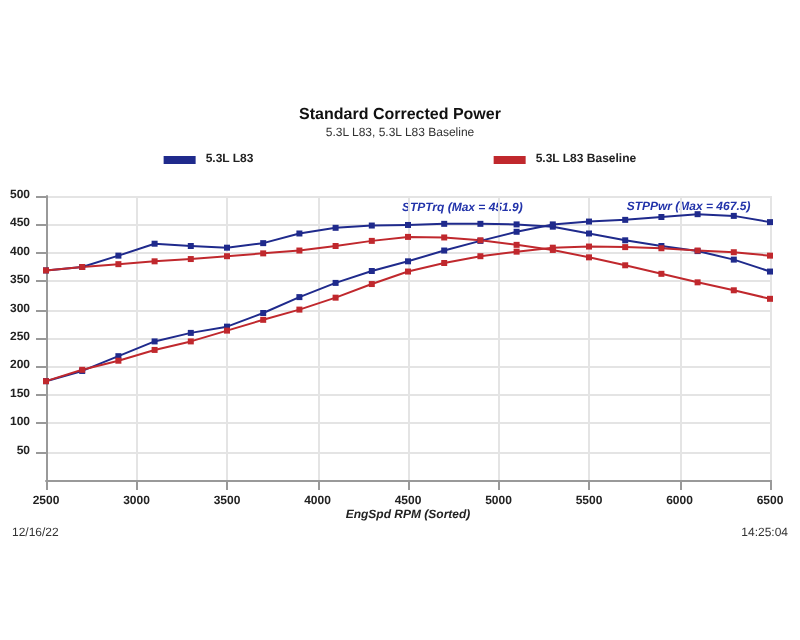  I want to click on chart-title: Standard Corrected Power, so click(400, 114).